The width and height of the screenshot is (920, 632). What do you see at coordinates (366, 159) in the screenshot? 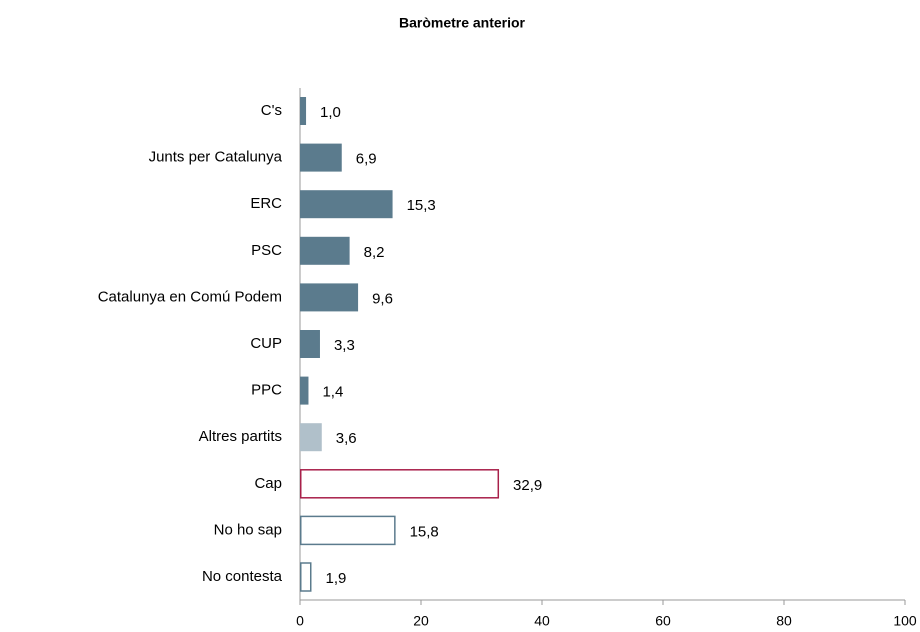
I see `value-label: 6,9` at bounding box center [366, 159].